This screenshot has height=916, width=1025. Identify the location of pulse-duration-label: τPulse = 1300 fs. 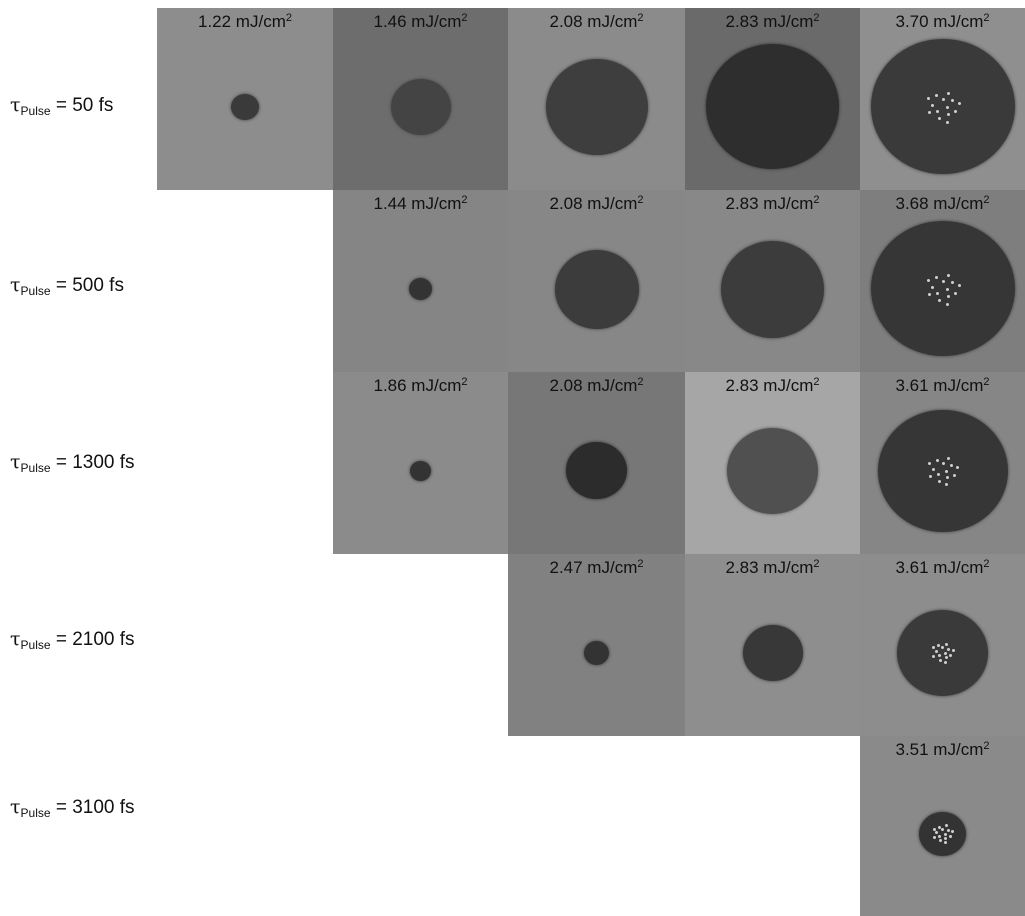
(72, 463).